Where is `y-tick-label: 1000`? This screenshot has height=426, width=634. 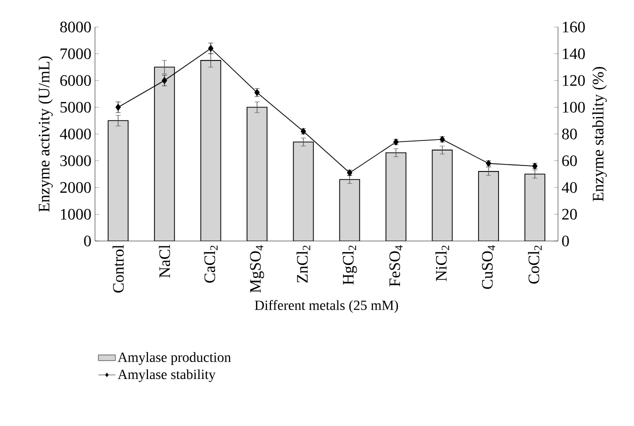
y-tick-label: 1000 is located at coordinates (76, 214).